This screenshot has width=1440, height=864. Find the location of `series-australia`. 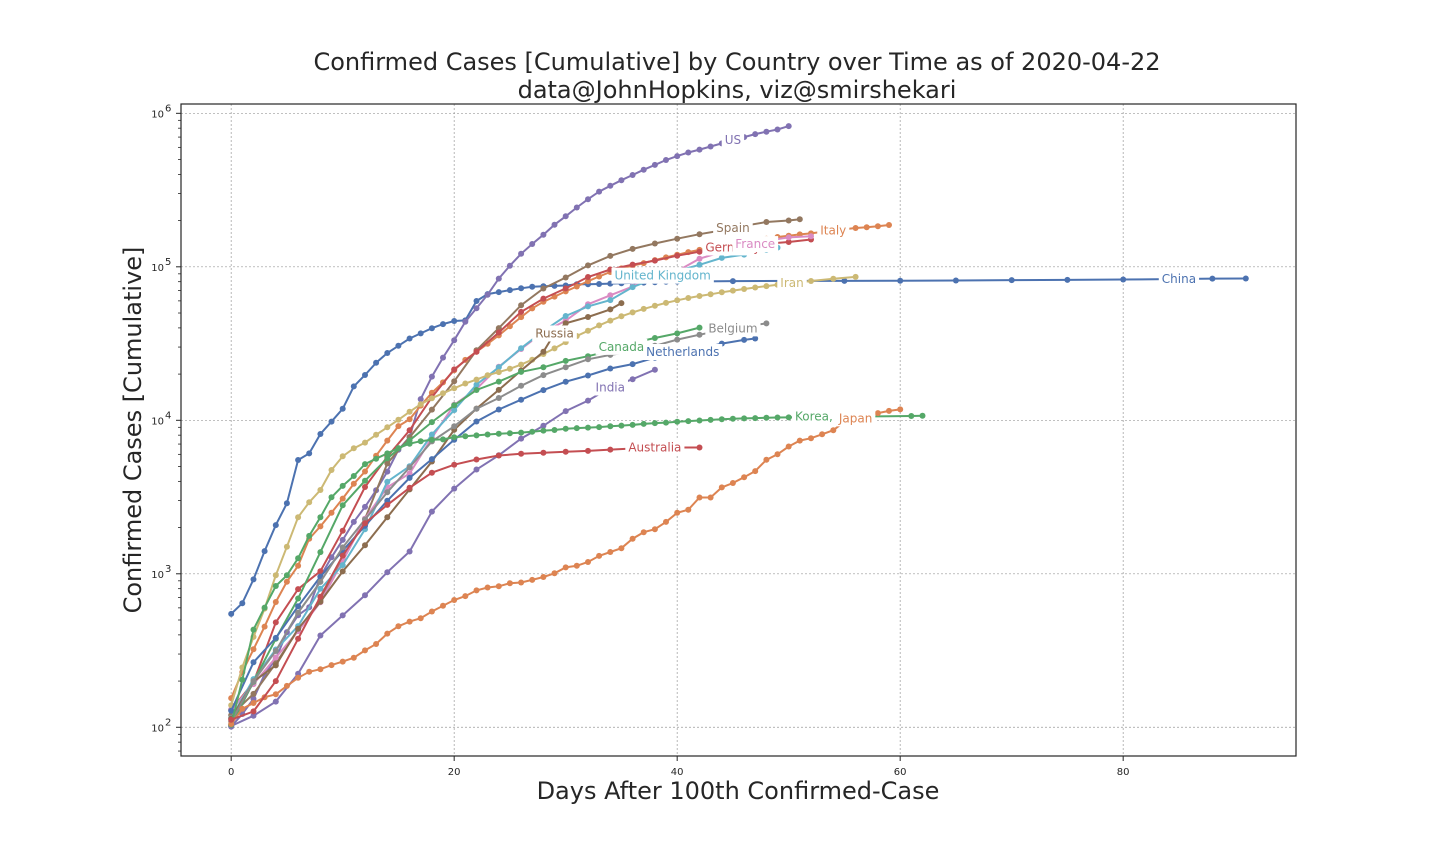

series-australia is located at coordinates (465, 583).